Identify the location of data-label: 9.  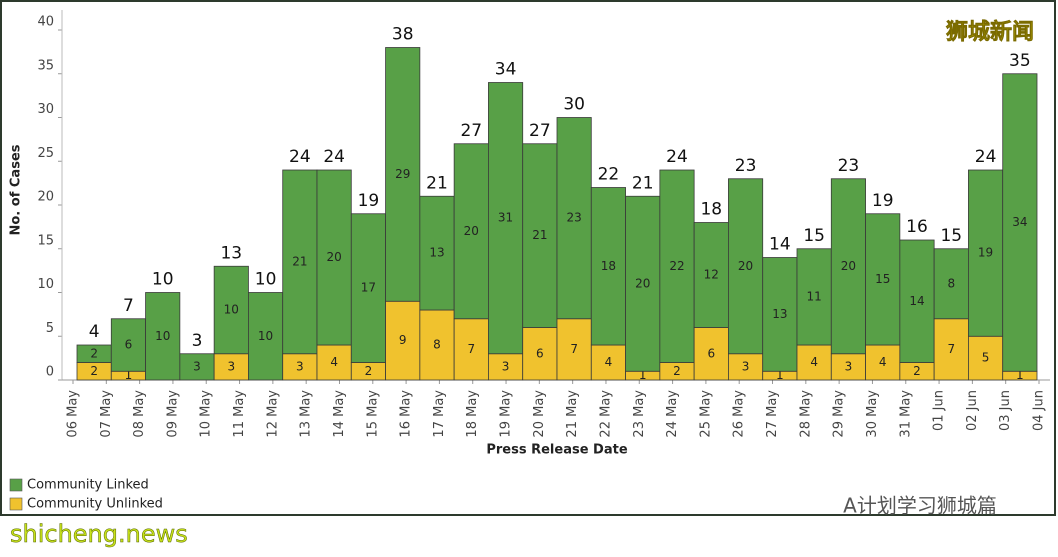
(403, 340).